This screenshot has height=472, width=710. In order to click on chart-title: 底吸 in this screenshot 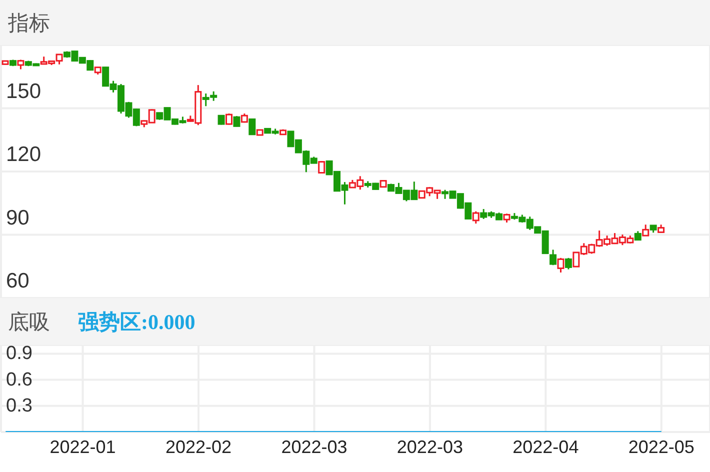, I will do `click(29, 323)`.